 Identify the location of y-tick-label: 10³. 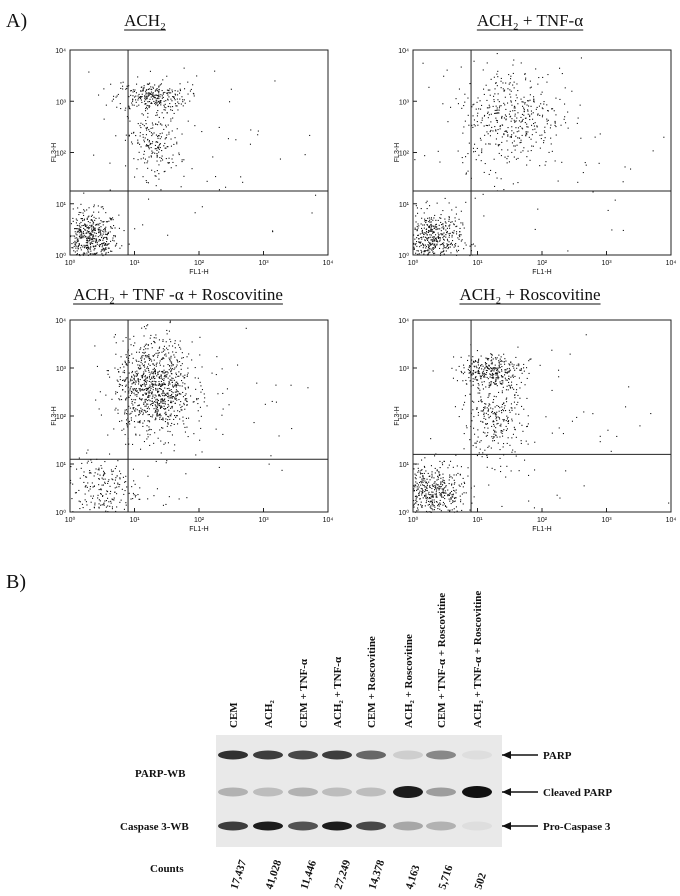
(404, 369).